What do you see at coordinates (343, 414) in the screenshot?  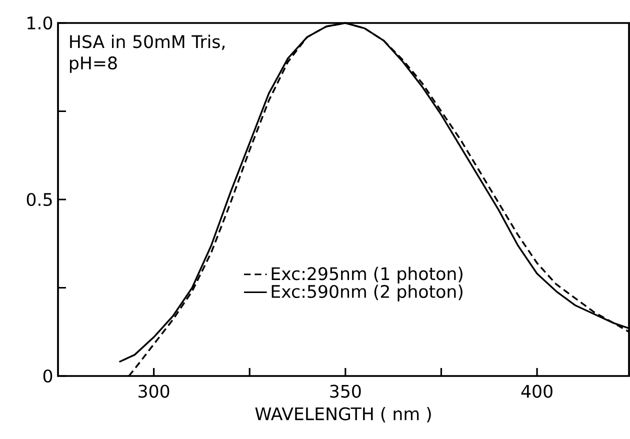 I see `x-axis-title: WAVELENGTH ( nm )` at bounding box center [343, 414].